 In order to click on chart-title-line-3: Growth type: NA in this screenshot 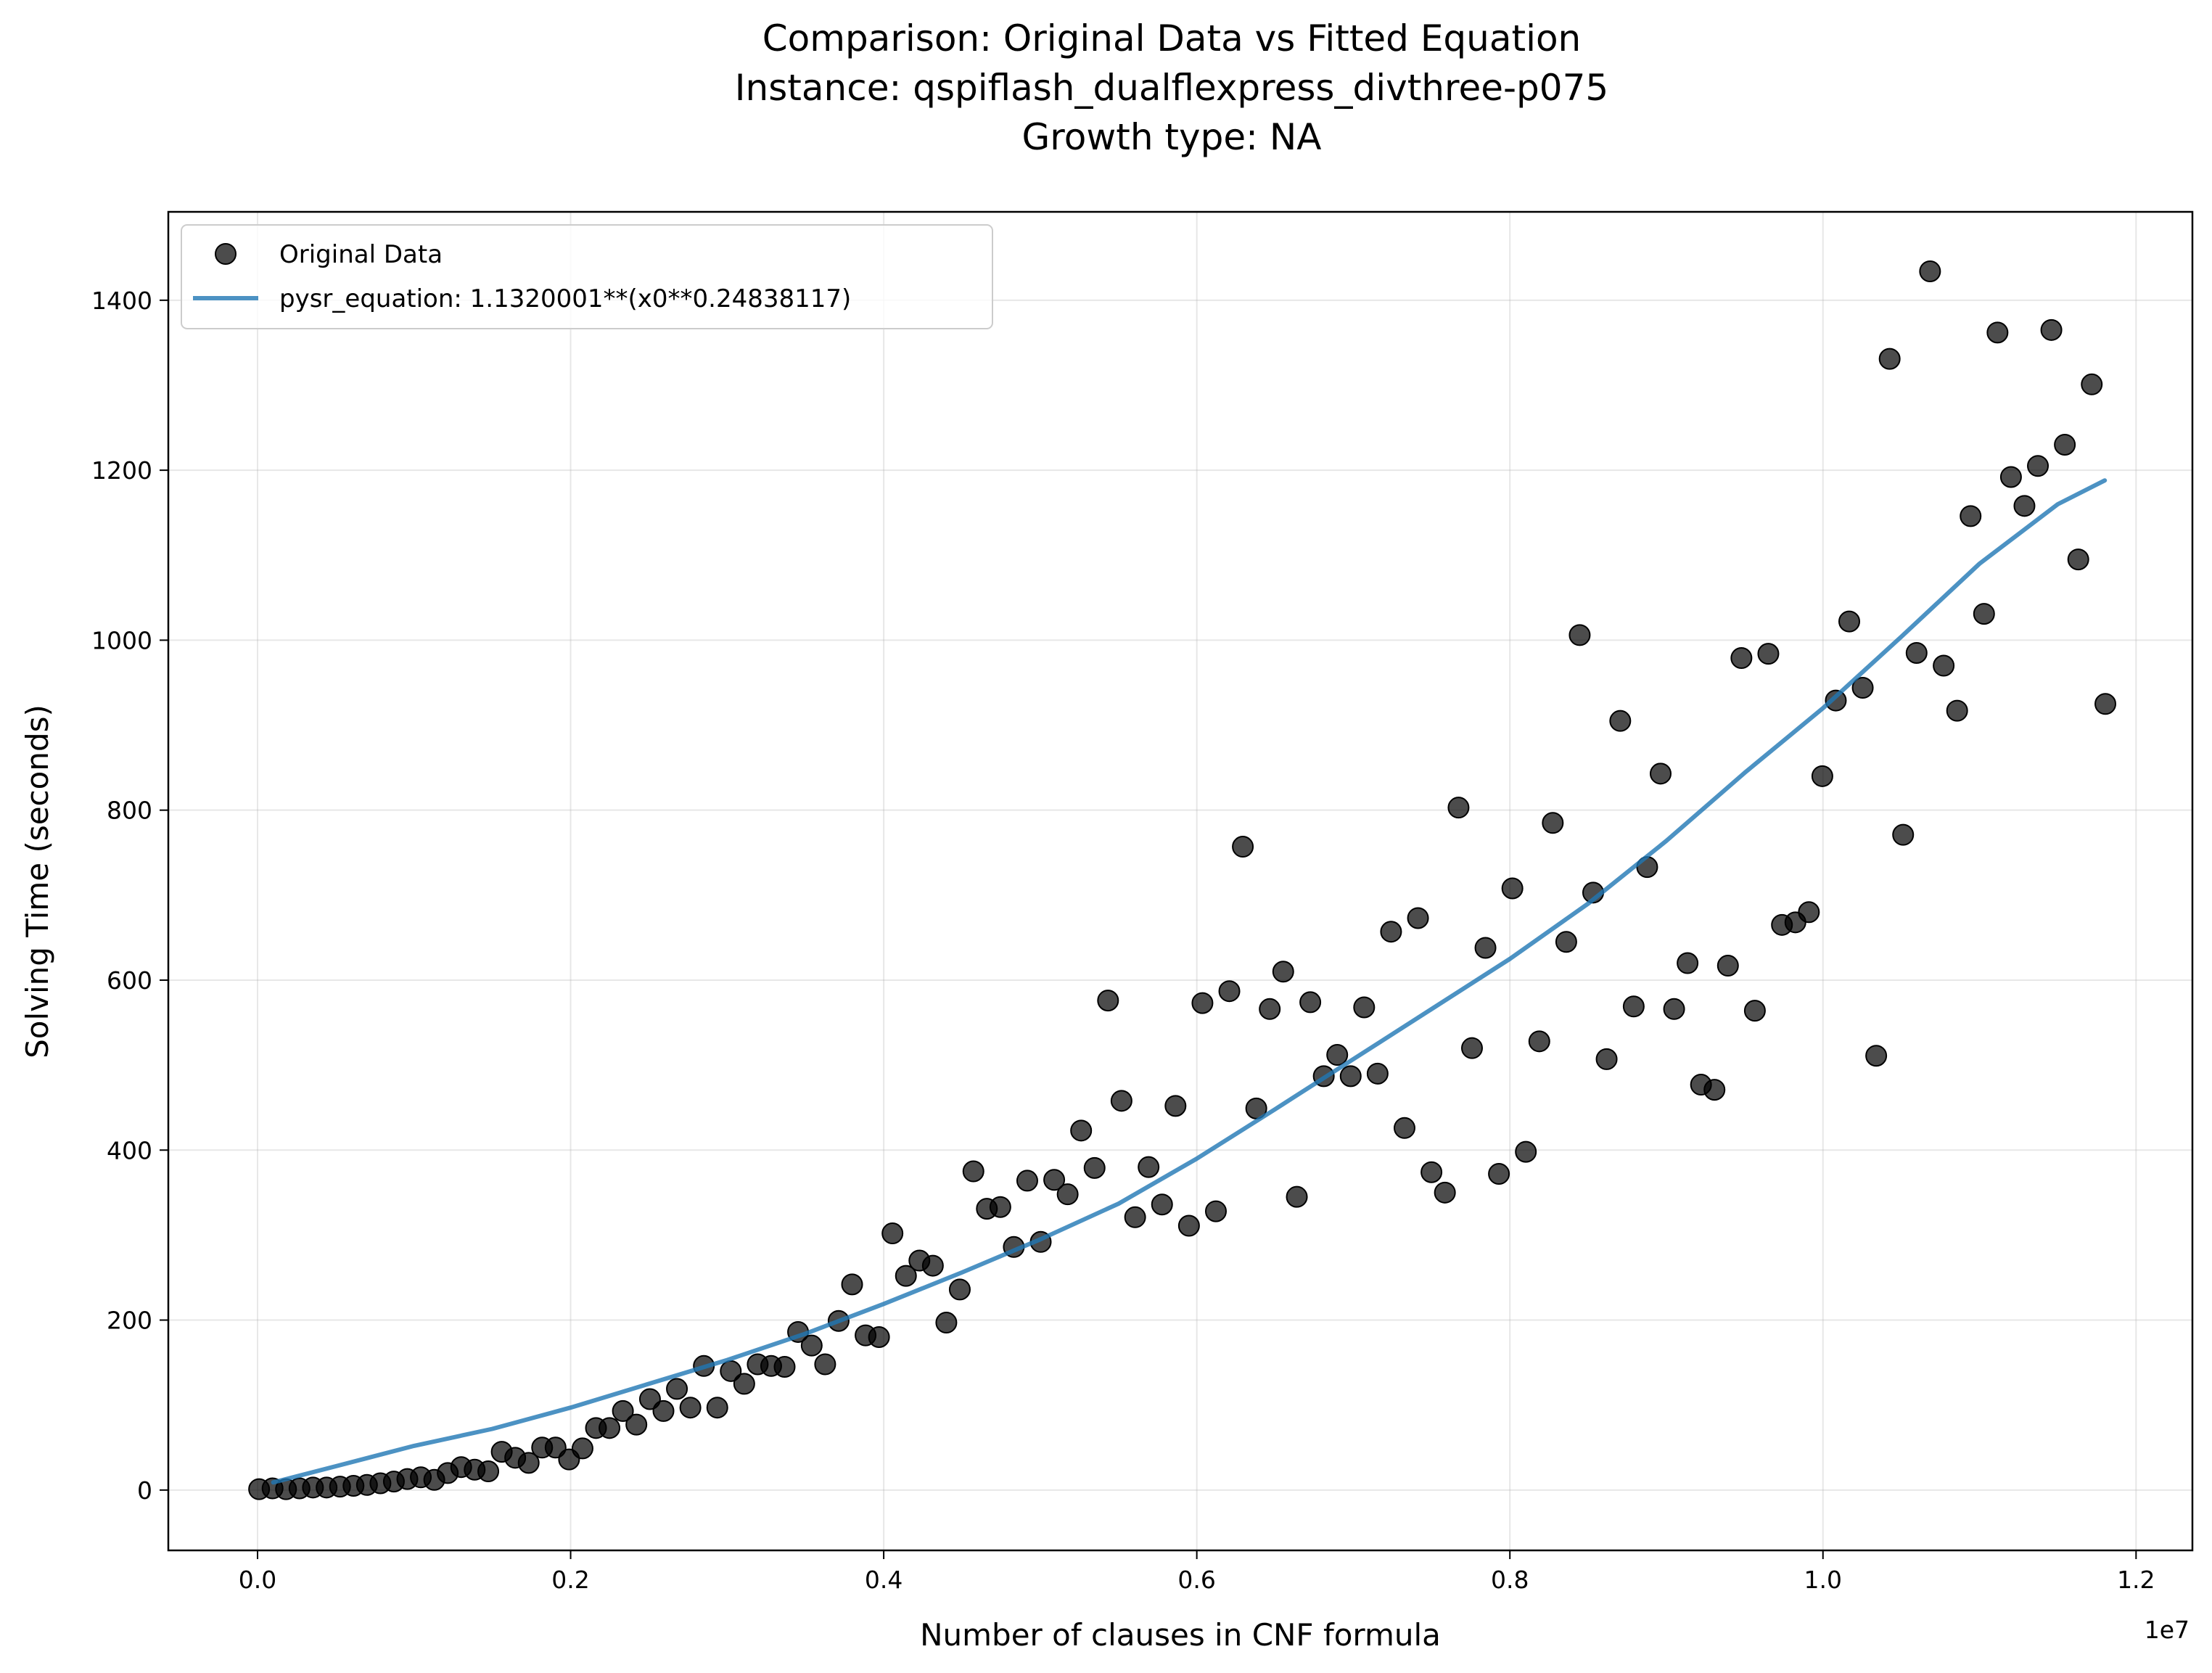, I will do `click(1172, 137)`.